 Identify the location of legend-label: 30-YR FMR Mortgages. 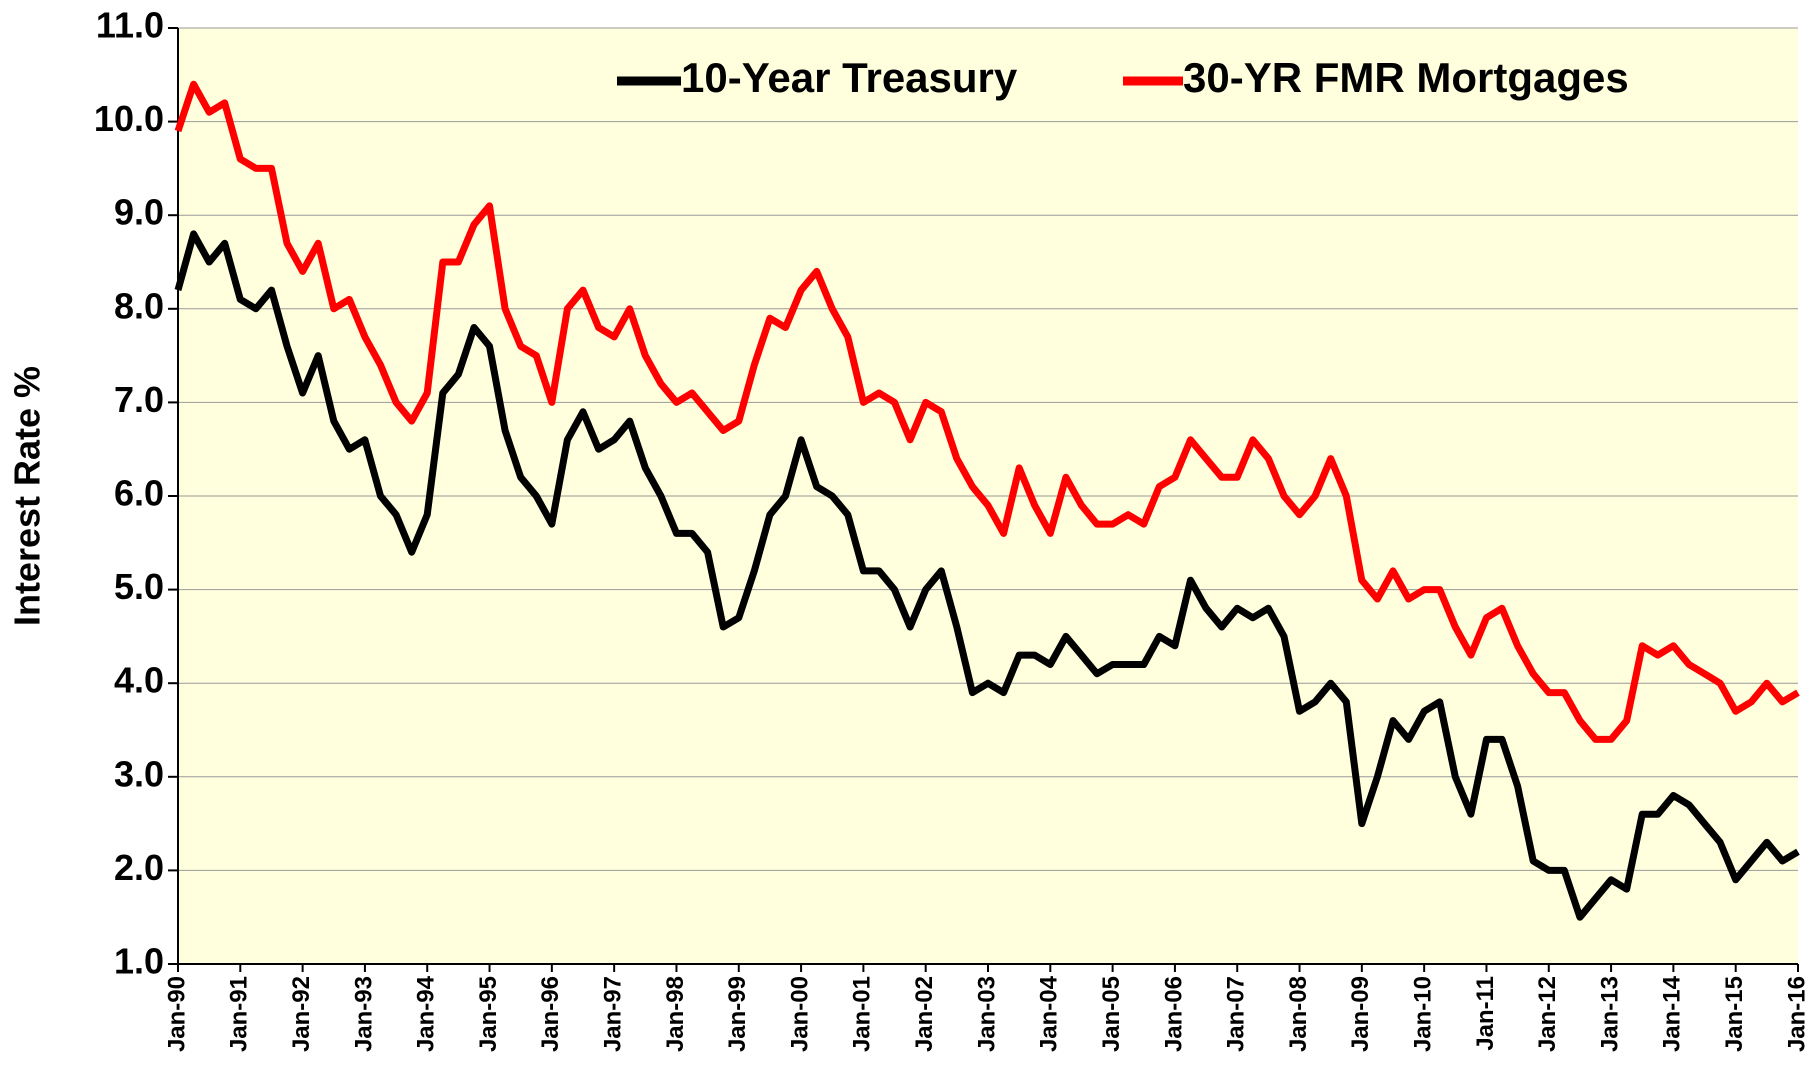
(1406, 77).